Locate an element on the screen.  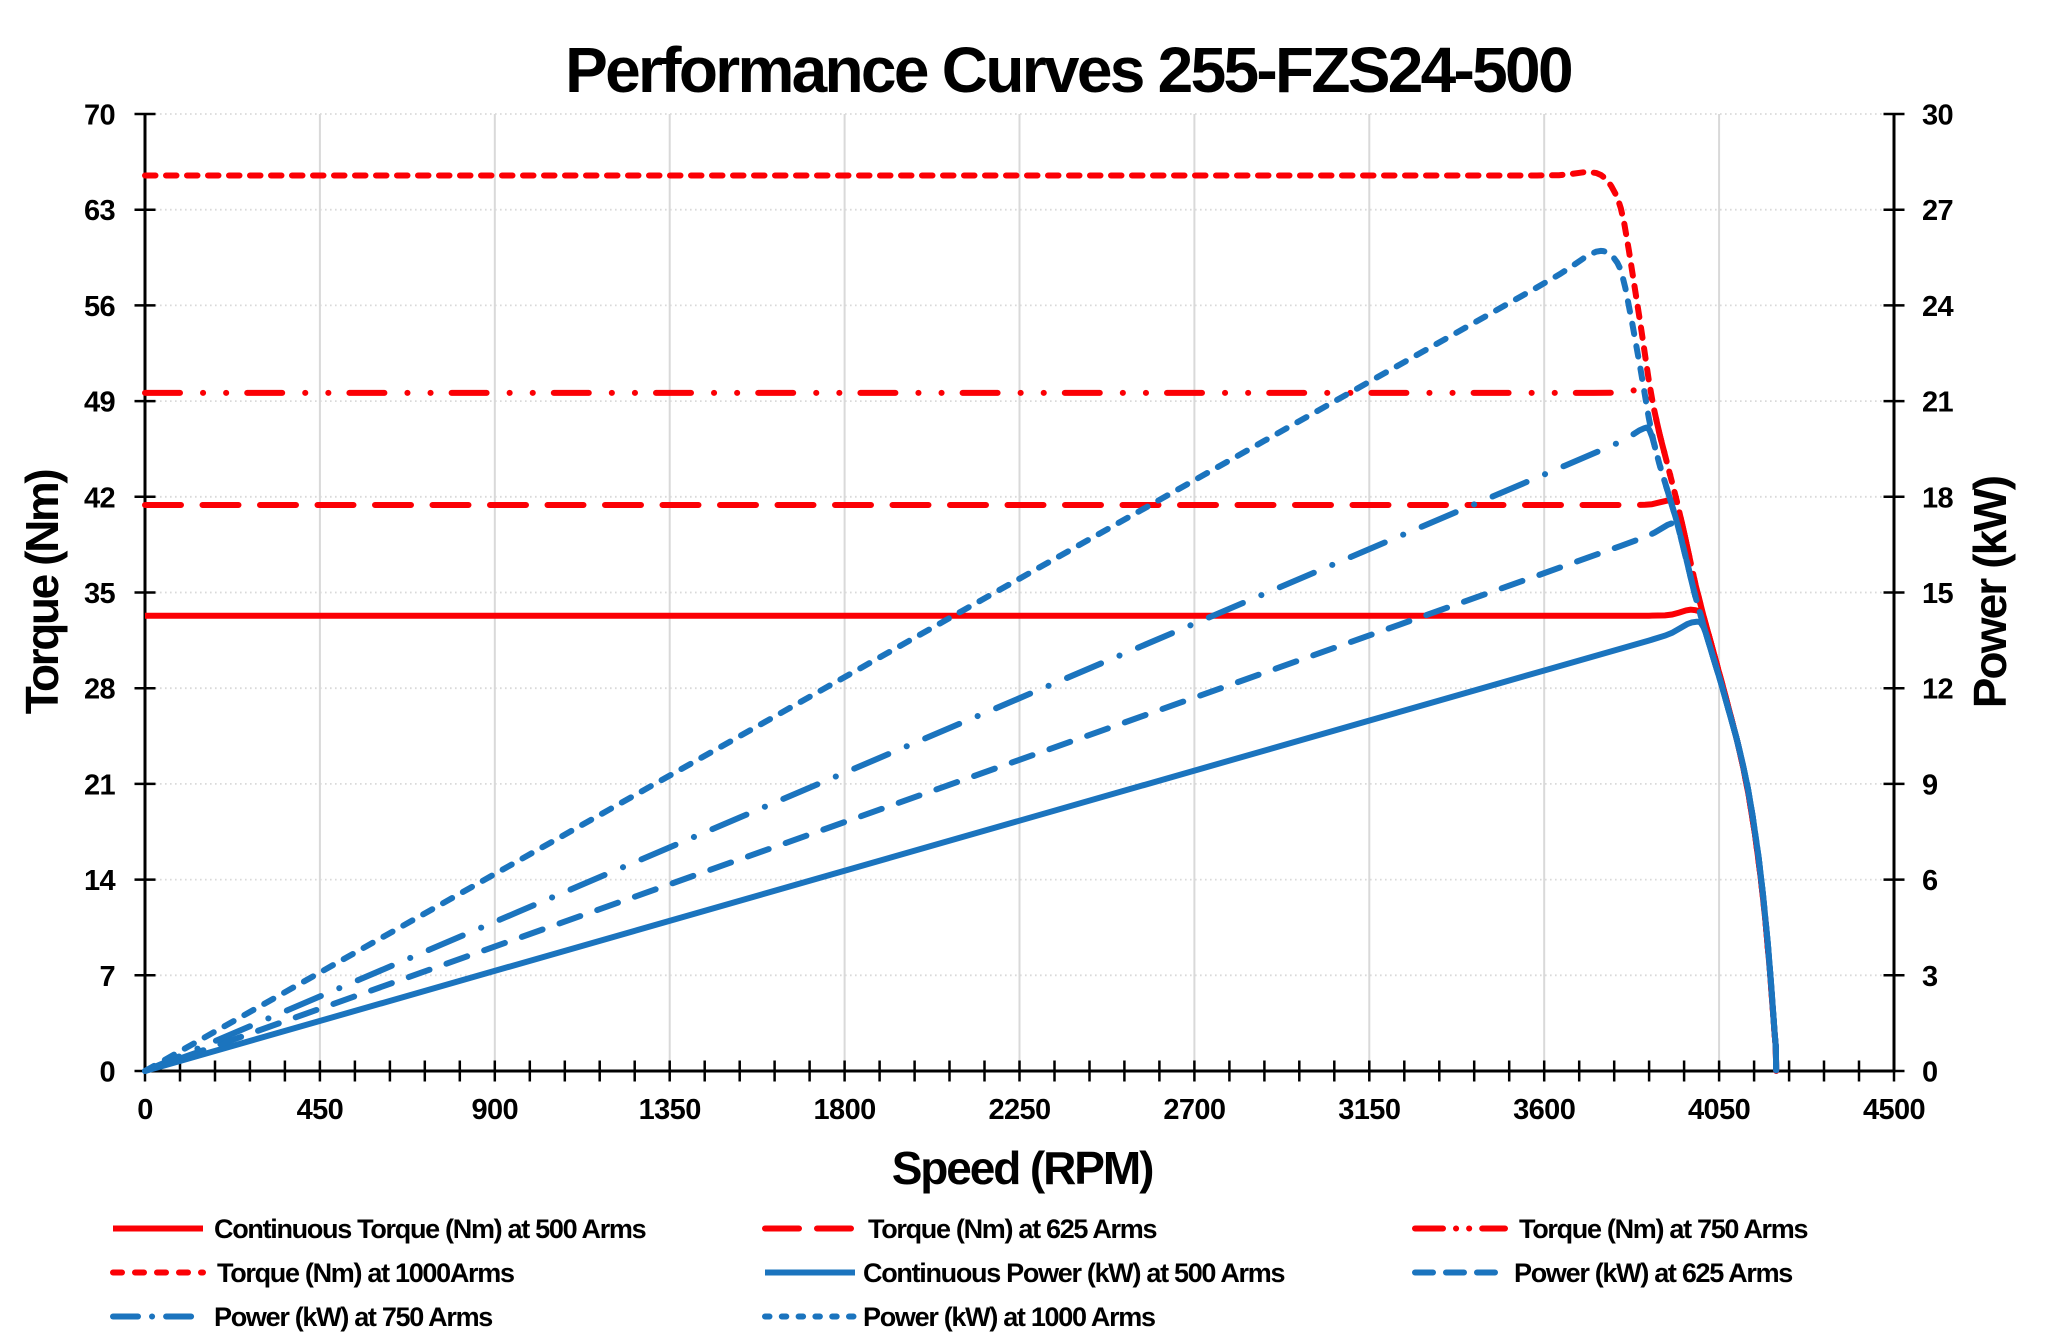
svg-text: 35 is located at coordinates (100, 594).